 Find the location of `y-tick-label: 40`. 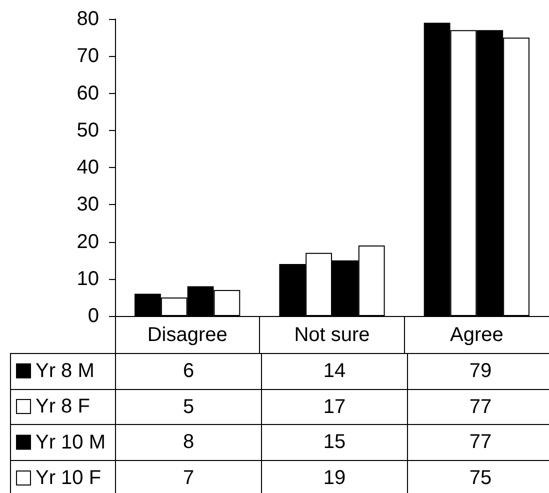

y-tick-label: 40 is located at coordinates (87, 167).